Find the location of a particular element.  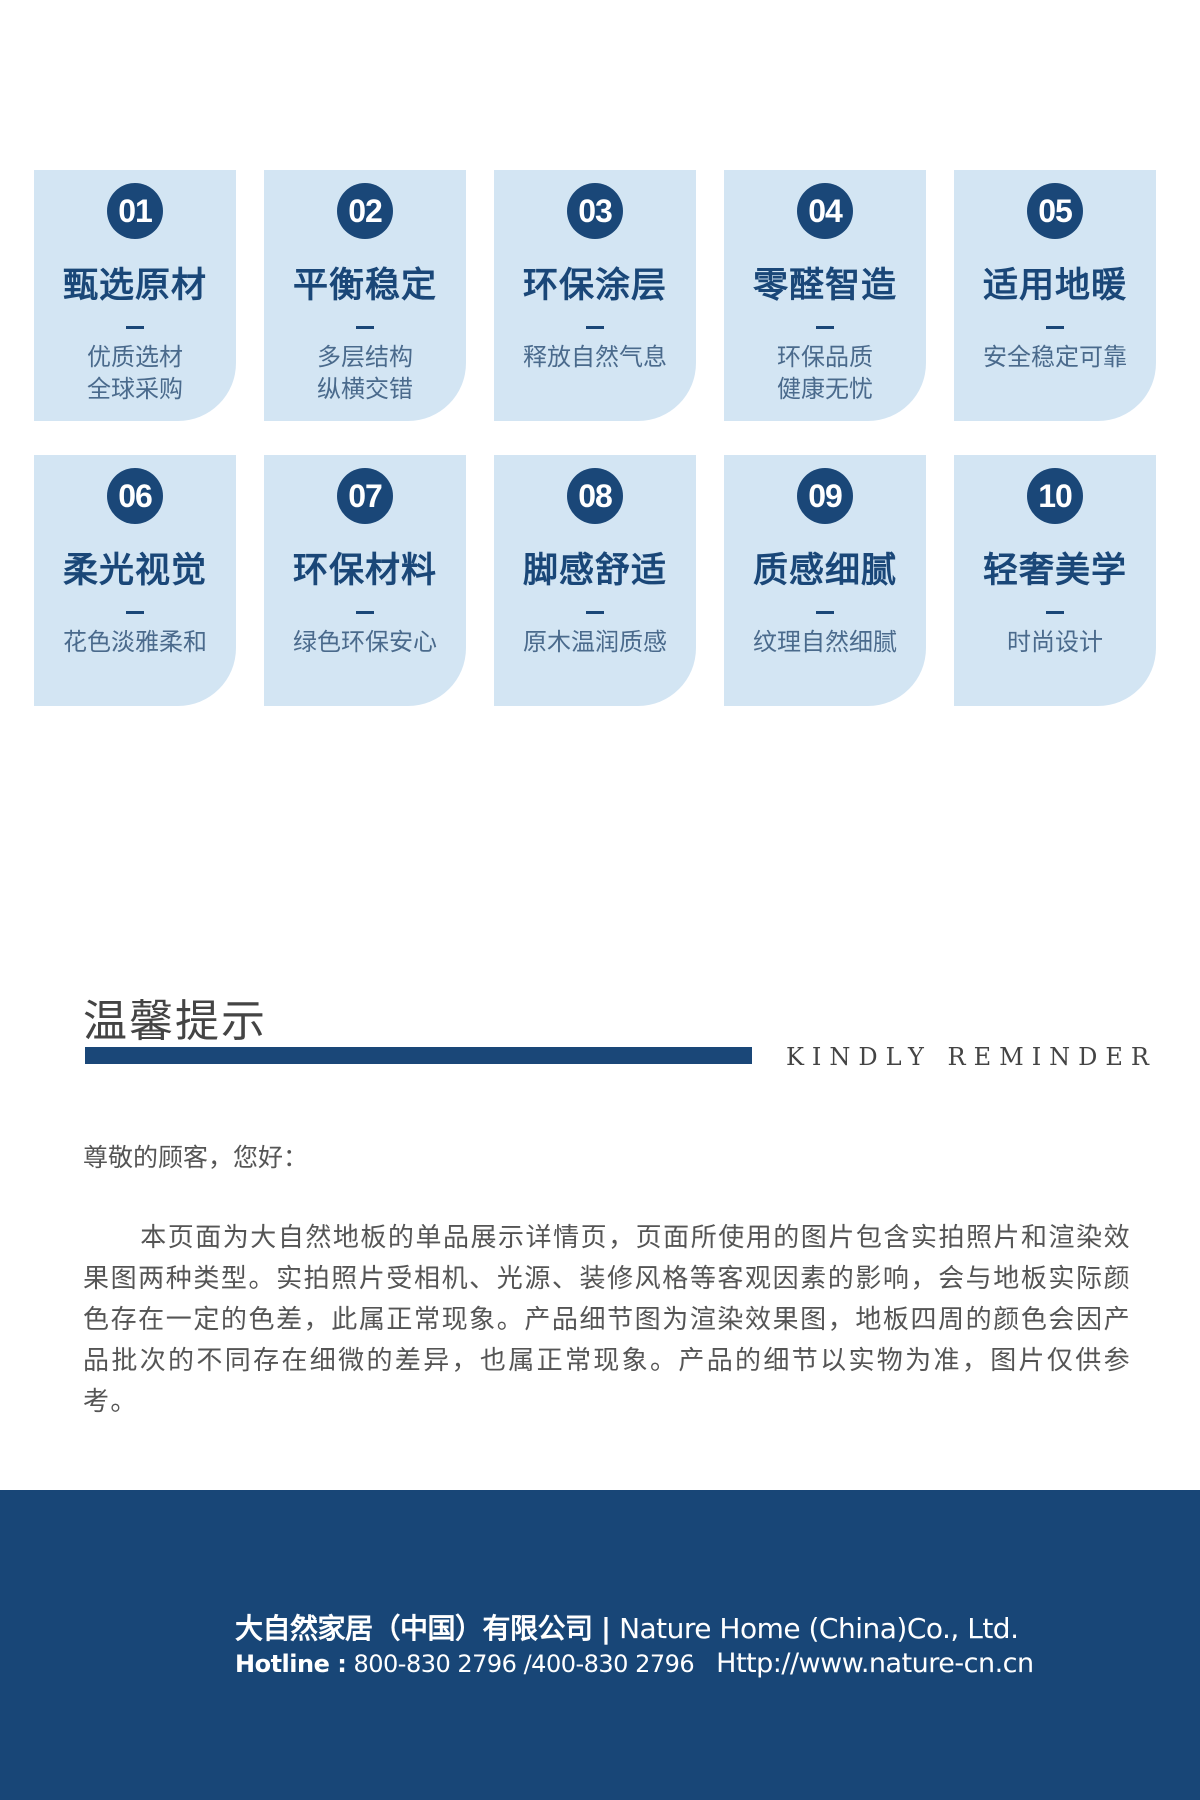

number-badge: 04 is located at coordinates (825, 211).